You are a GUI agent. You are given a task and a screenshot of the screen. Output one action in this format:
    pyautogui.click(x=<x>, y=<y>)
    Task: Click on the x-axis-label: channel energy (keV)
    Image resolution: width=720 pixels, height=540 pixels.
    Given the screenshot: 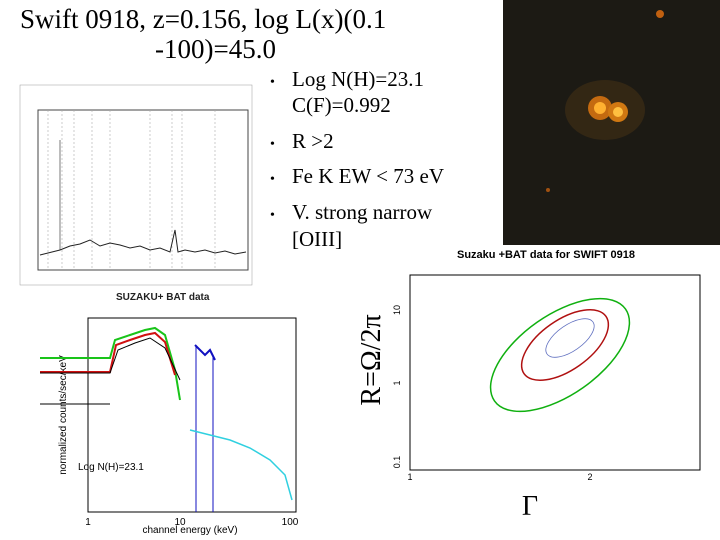 What is the action you would take?
    pyautogui.click(x=189, y=530)
    